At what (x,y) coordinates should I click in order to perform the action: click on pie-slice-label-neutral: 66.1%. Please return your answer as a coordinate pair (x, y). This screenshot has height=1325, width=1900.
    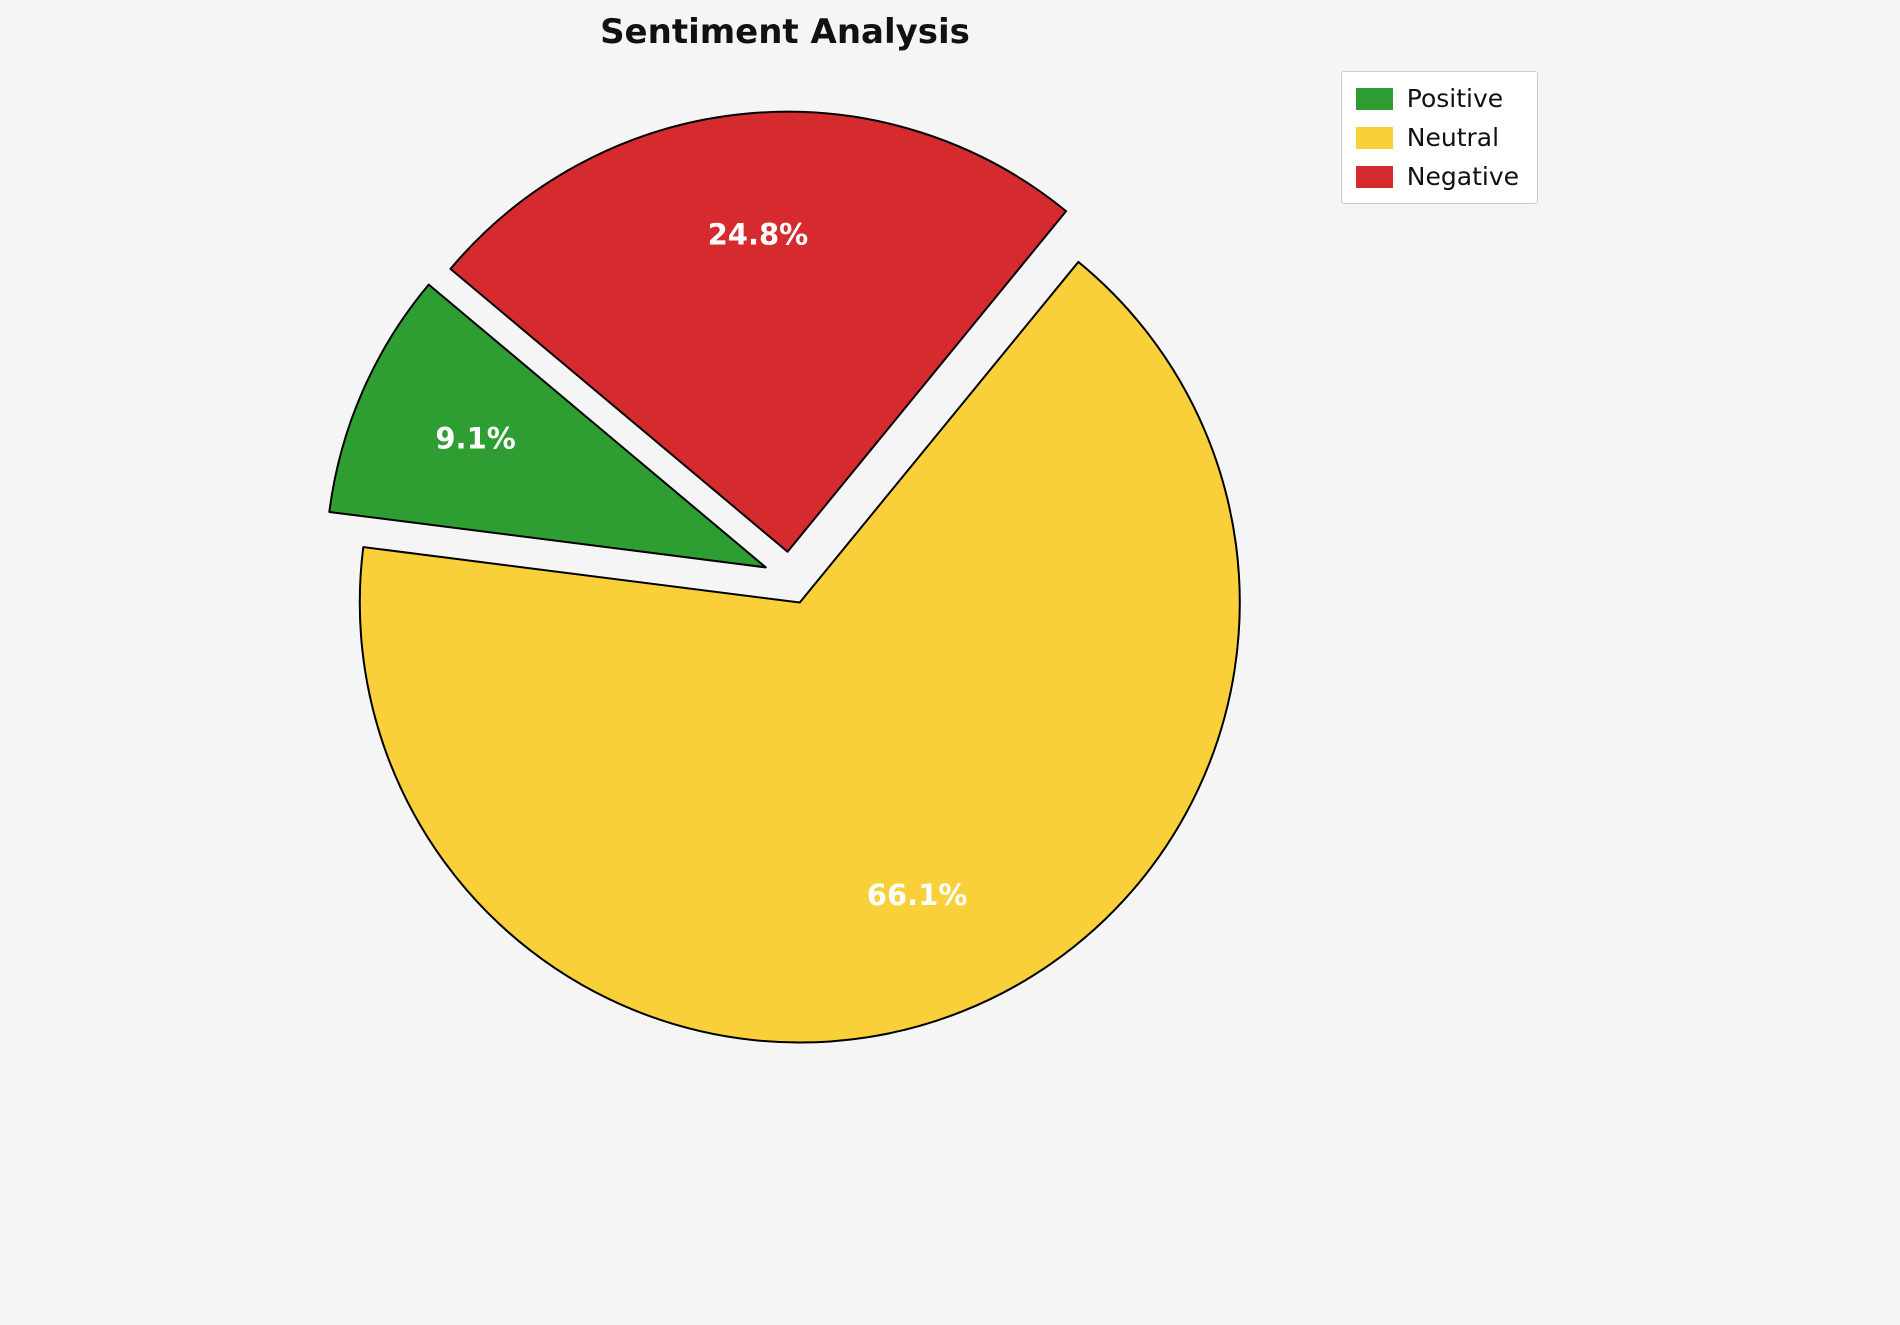
    Looking at the image, I should click on (917, 895).